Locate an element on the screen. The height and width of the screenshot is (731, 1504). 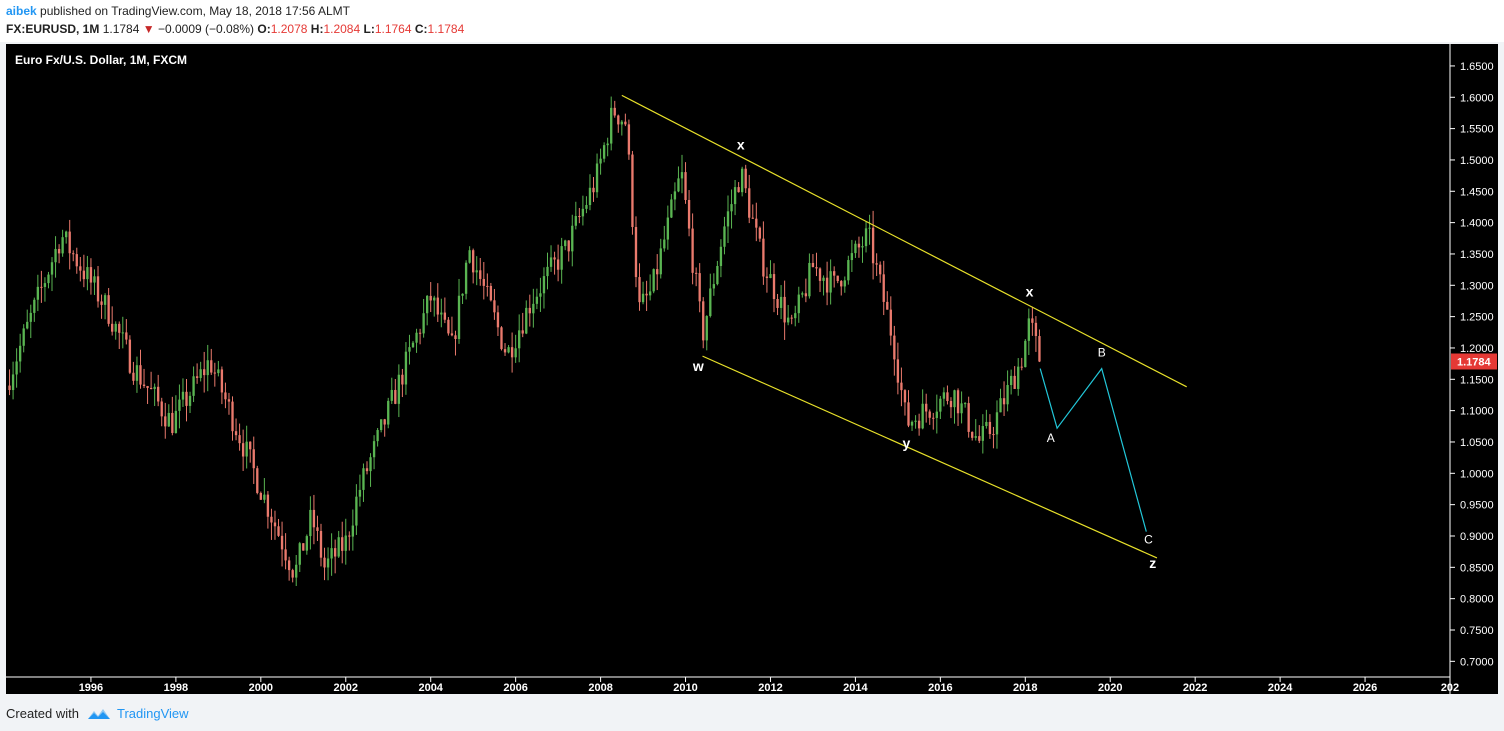
close-value: 1.1784 is located at coordinates (446, 29).